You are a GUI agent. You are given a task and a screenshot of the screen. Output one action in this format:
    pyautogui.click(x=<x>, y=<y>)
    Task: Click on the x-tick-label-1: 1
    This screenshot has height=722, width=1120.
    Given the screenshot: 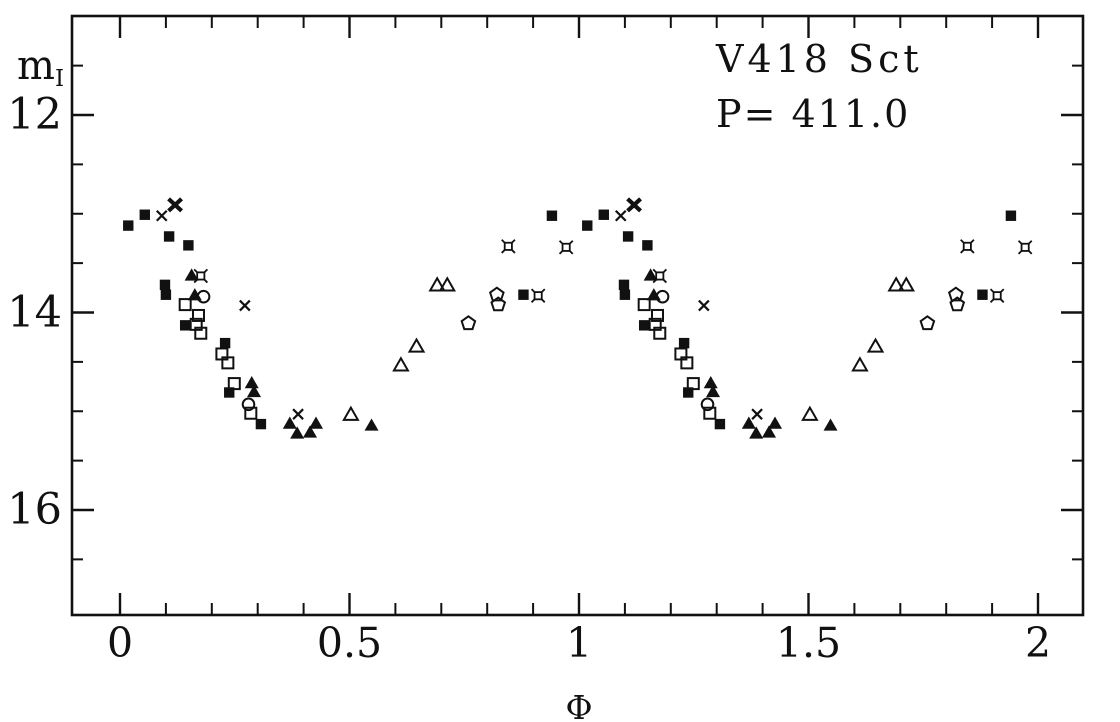 What is the action you would take?
    pyautogui.click(x=579, y=643)
    